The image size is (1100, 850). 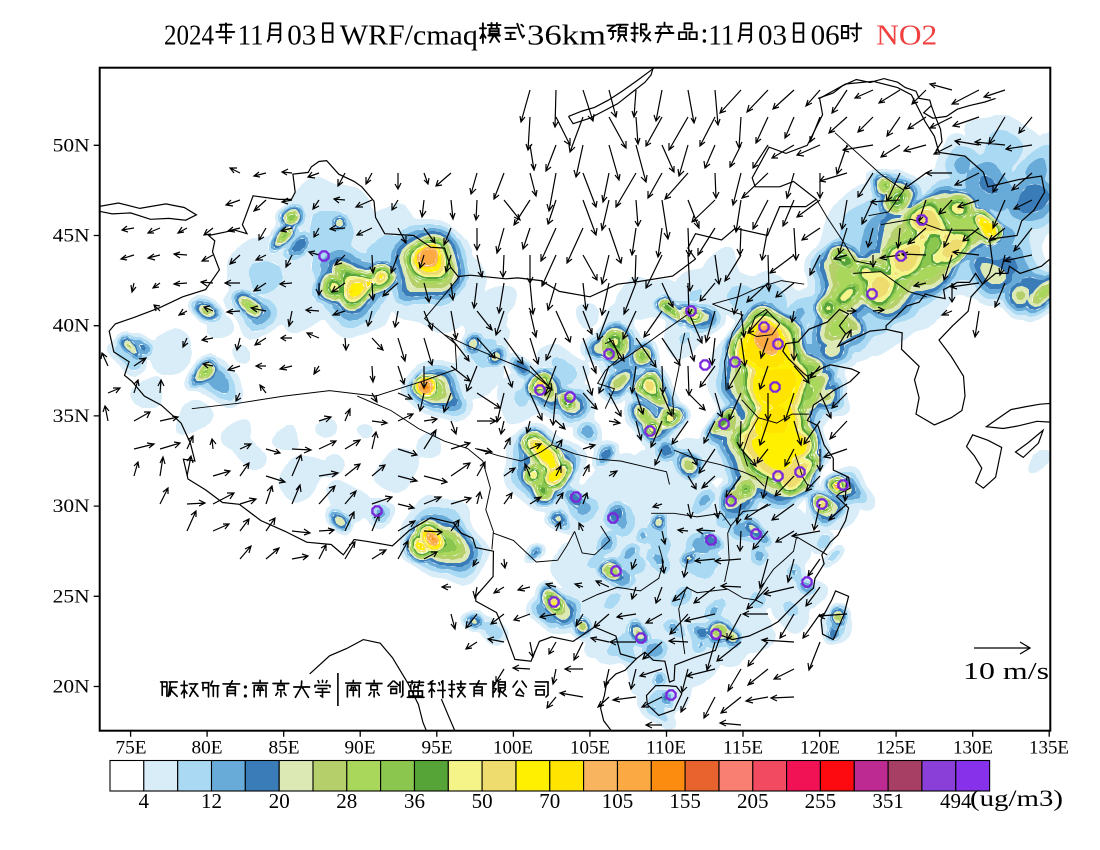 I want to click on svg-text: WRF/cmaq, so click(x=409, y=36).